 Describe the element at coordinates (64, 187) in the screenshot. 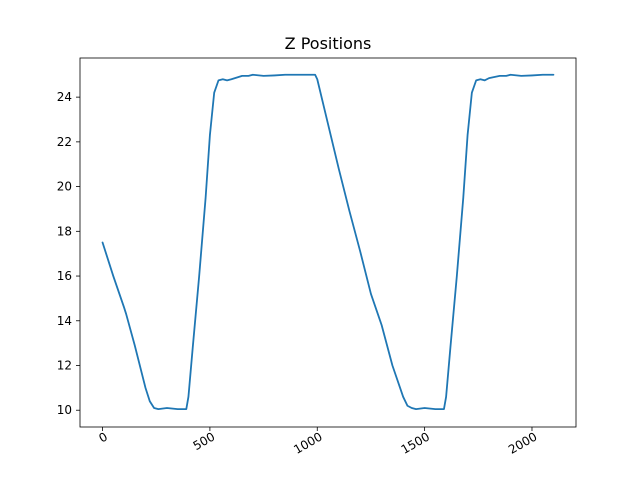

I see `y-tick-label: 20` at that location.